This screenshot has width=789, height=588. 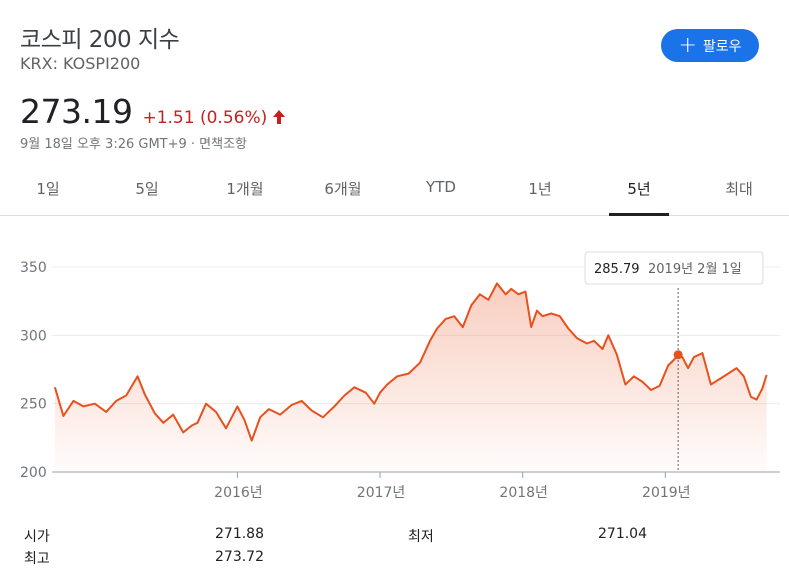 I want to click on tooltip-box, so click(x=674, y=268).